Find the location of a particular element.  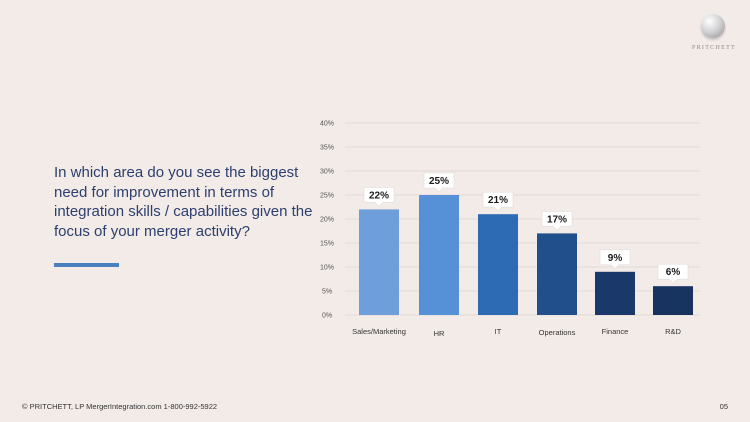

y-tick-label: 30% is located at coordinates (327, 172).